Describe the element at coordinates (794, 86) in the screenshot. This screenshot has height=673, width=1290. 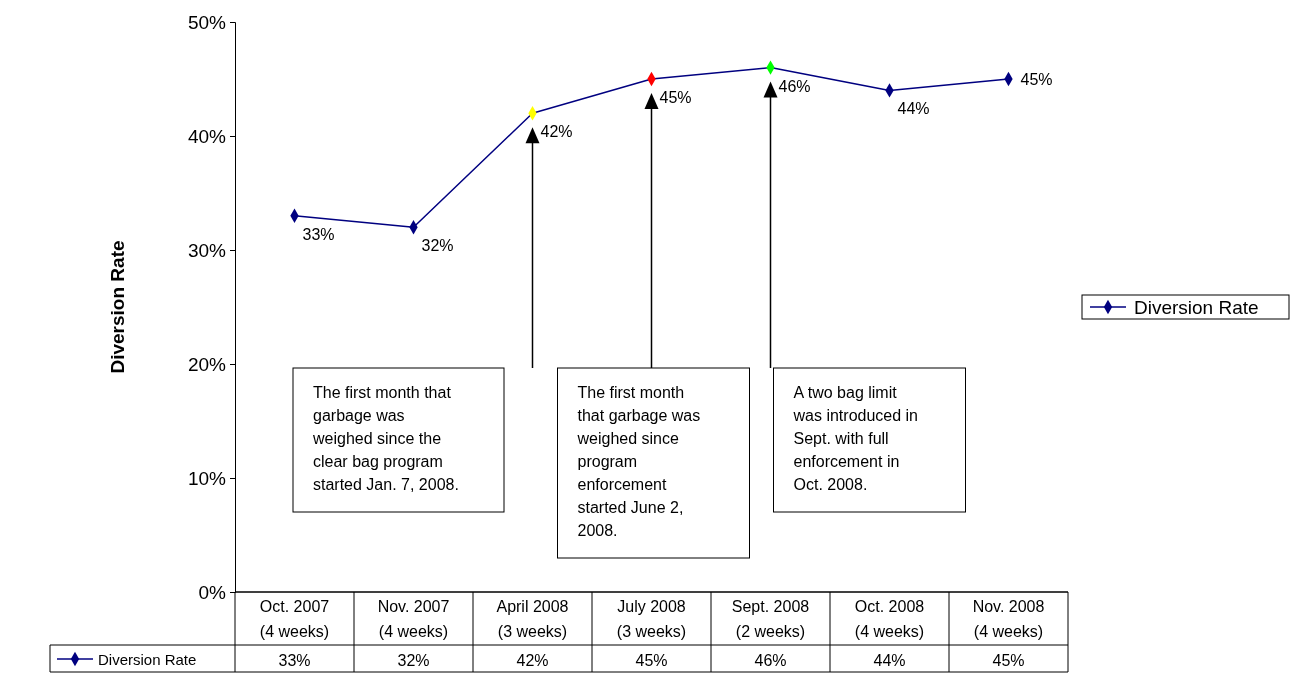
I see `text: 46%` at that location.